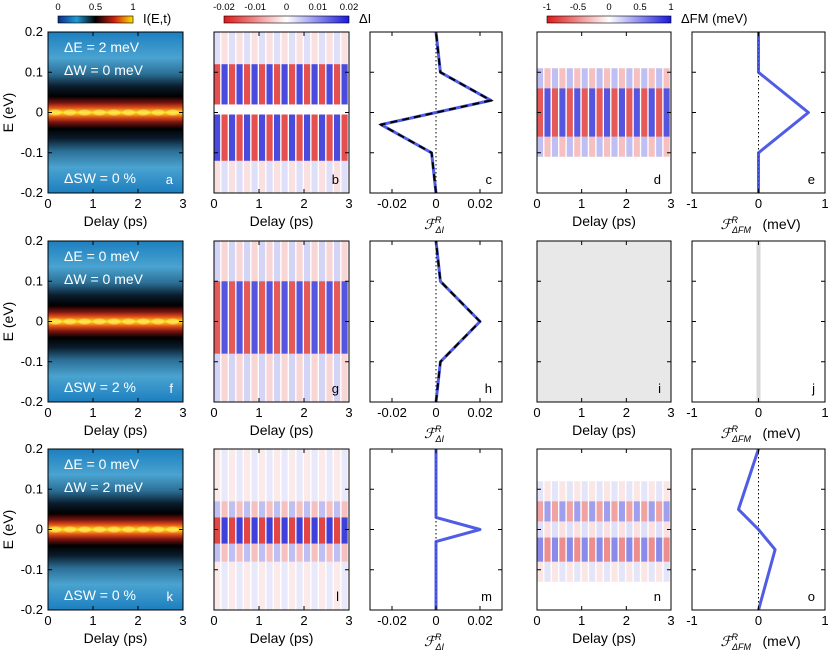  What do you see at coordinates (392, 620) in the screenshot?
I see `x-tick-label: -0.02` at bounding box center [392, 620].